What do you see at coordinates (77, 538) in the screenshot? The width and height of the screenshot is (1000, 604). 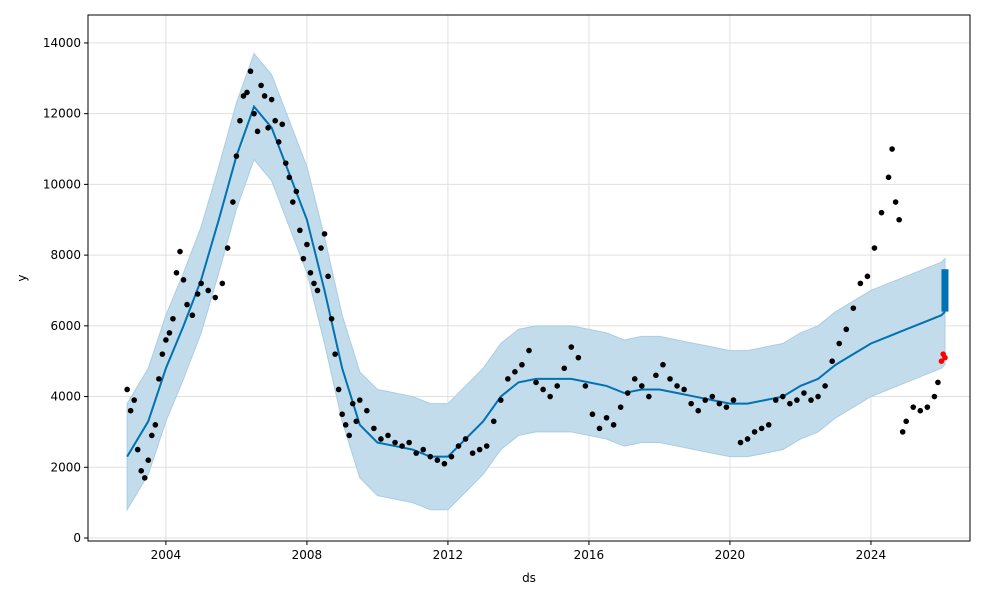 I see `y-tick-label: 0` at bounding box center [77, 538].